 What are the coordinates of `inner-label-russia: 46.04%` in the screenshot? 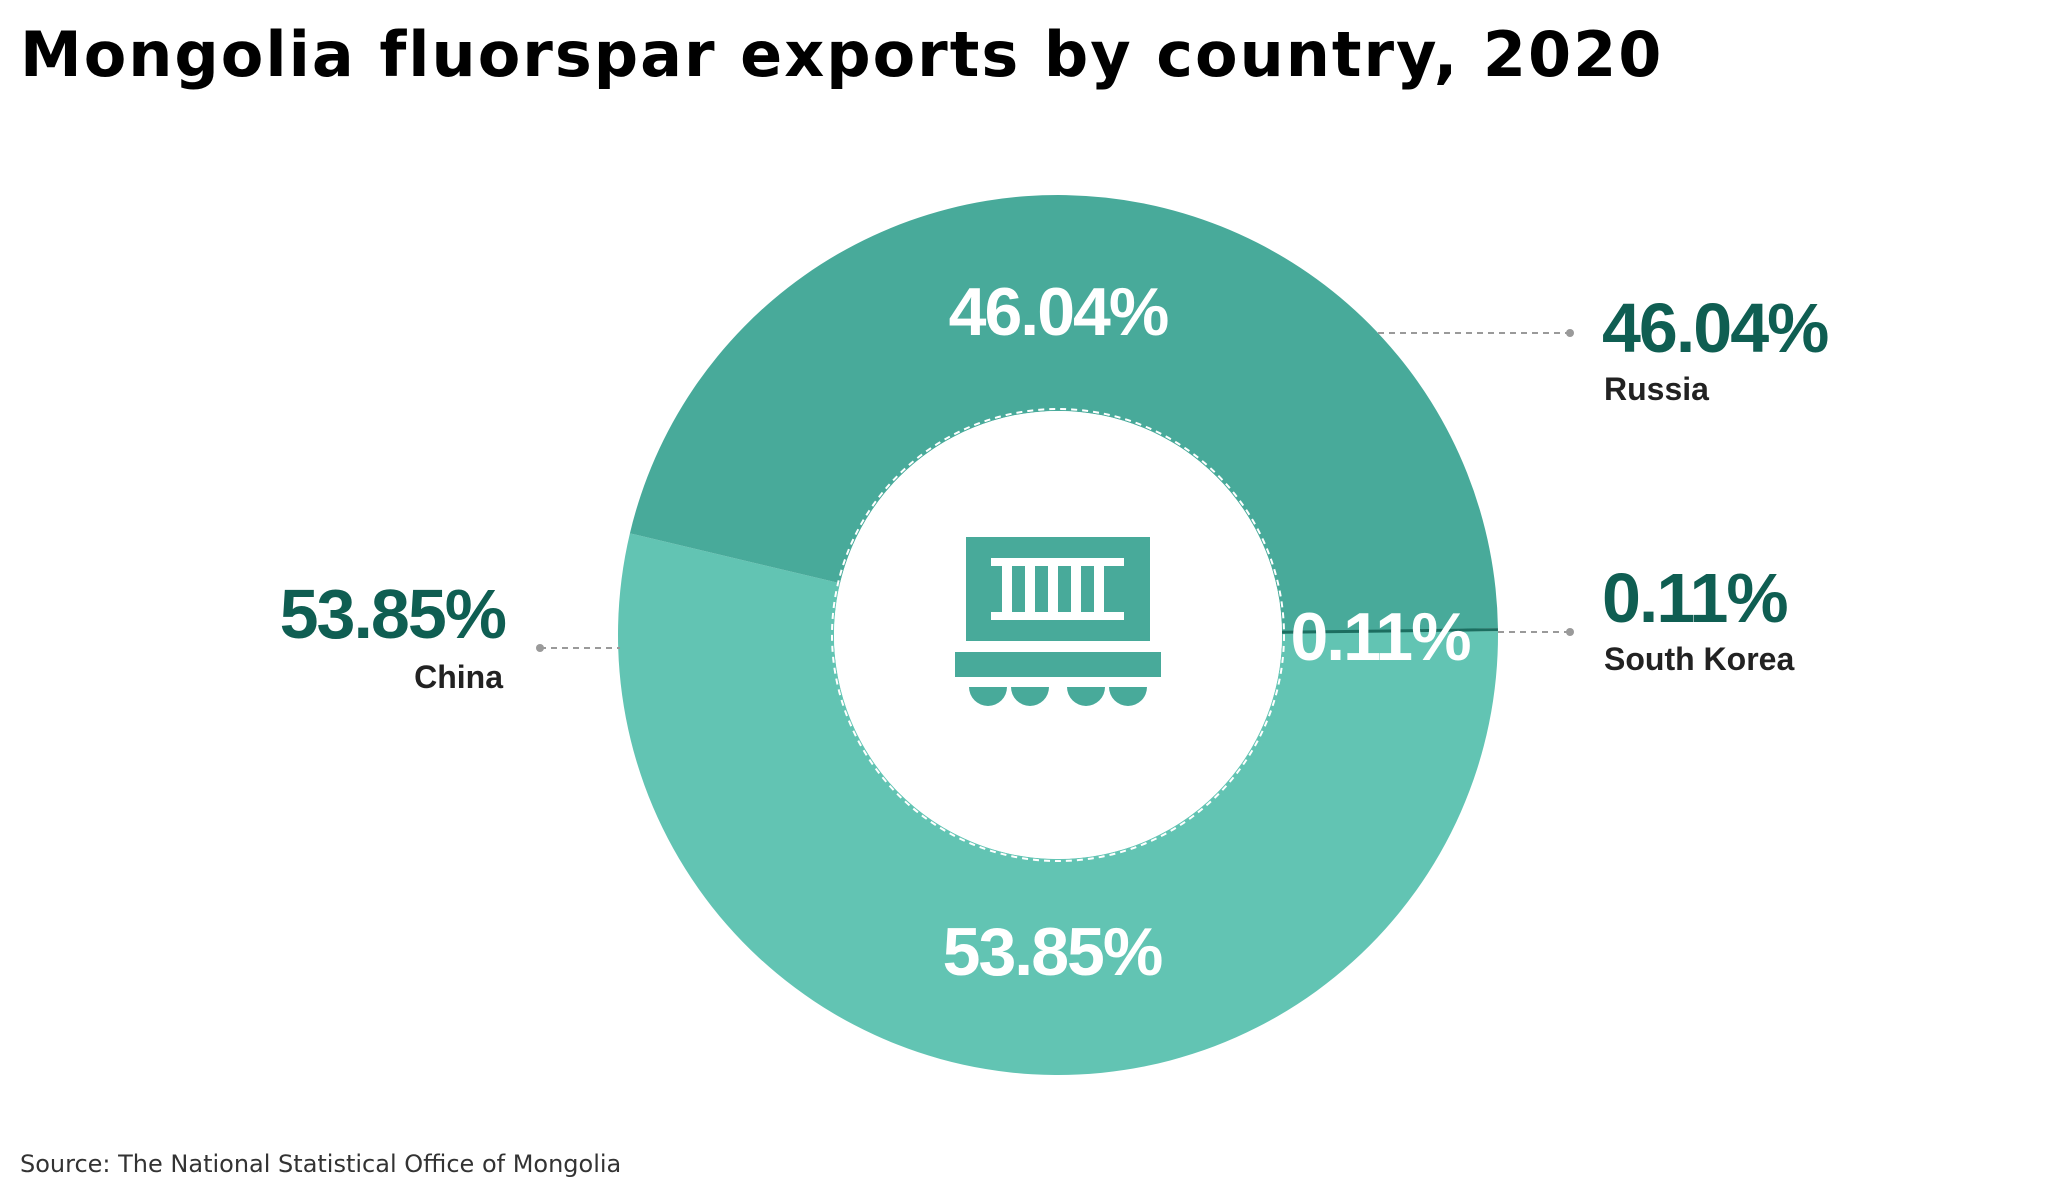 It's located at (1058, 312).